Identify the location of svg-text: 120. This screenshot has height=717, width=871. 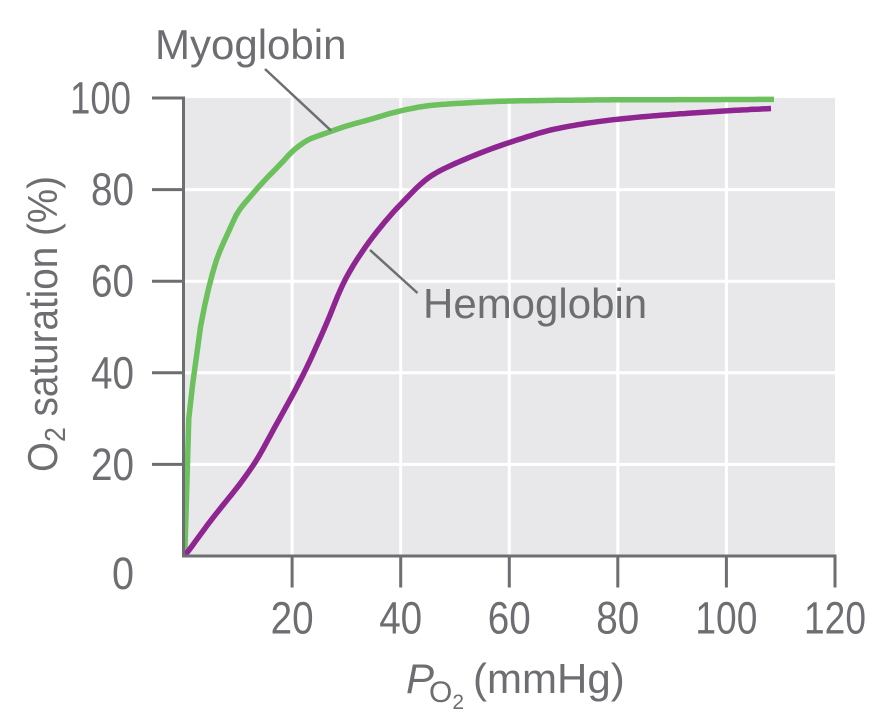
(835, 618).